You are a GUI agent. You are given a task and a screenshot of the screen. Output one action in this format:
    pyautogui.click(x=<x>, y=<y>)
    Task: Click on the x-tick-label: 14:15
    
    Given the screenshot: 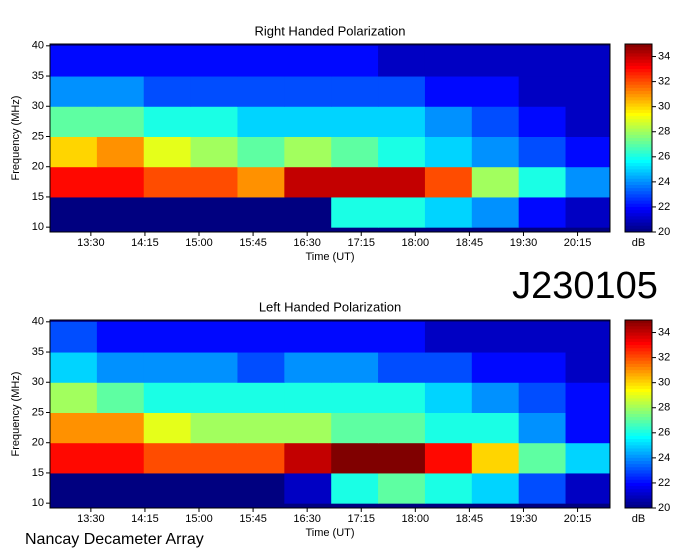 What is the action you would take?
    pyautogui.click(x=145, y=519)
    